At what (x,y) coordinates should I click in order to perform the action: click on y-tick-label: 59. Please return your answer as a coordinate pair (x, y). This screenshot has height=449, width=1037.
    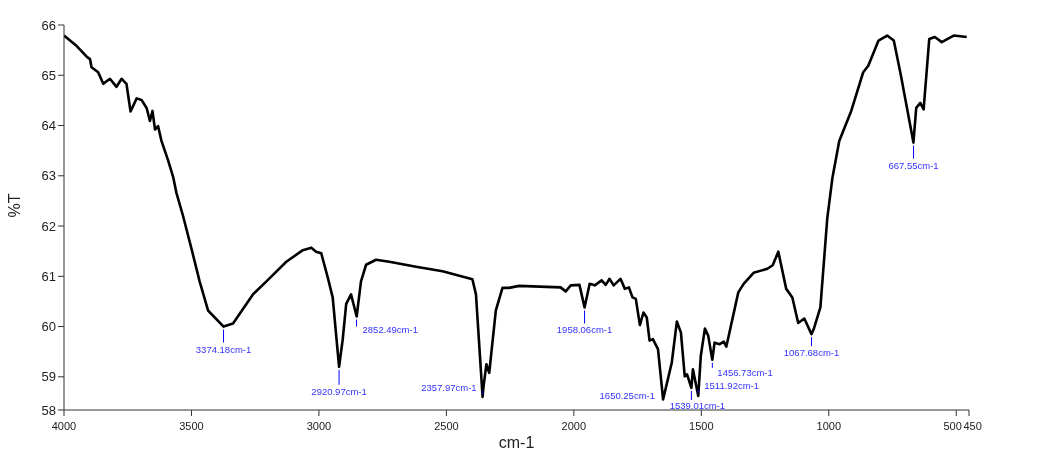
    Looking at the image, I should click on (48, 377).